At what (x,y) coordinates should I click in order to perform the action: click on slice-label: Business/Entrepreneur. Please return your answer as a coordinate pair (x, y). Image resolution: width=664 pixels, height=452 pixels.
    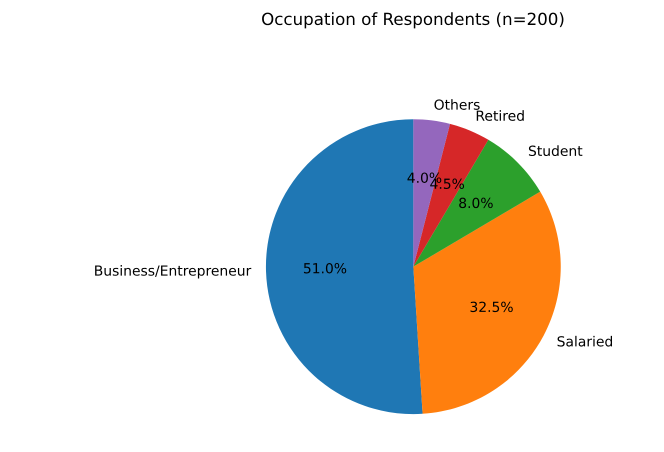
    Looking at the image, I should click on (173, 271).